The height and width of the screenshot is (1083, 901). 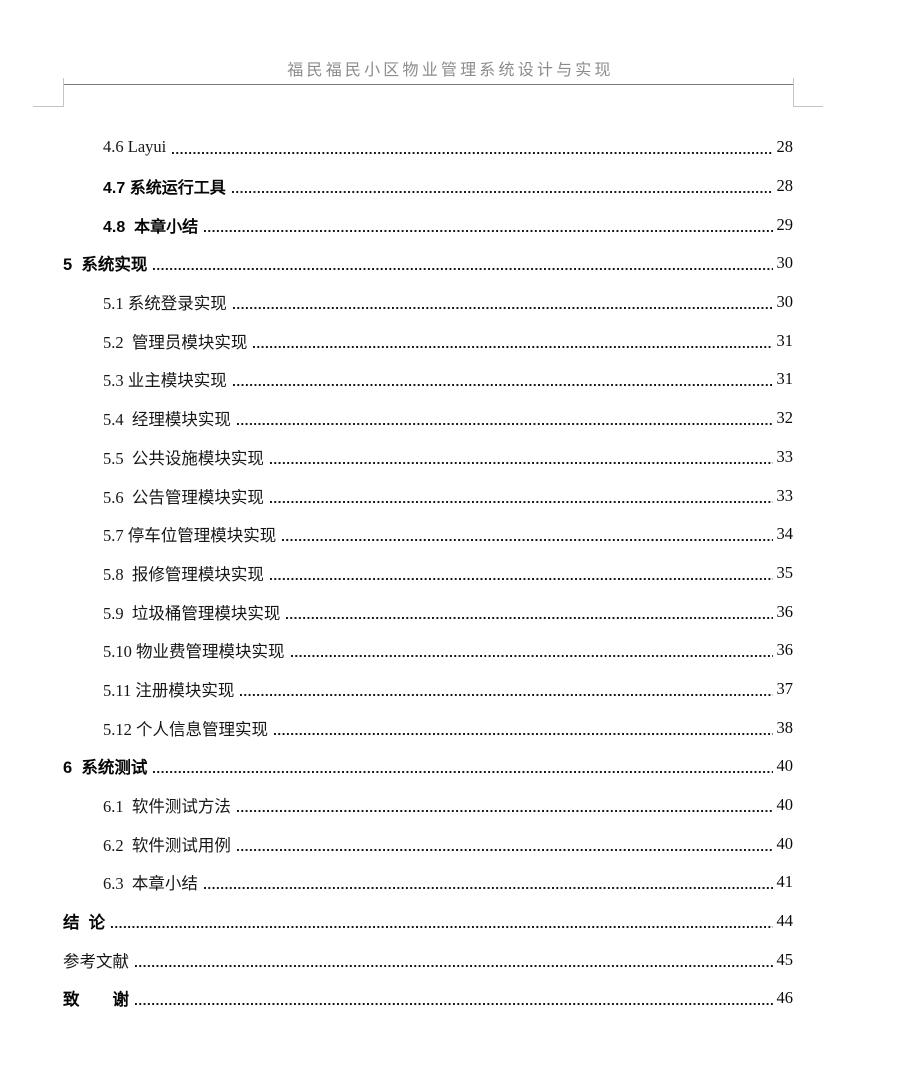 What do you see at coordinates (428, 766) in the screenshot?
I see `toc-entry: 6 系统测试 40` at bounding box center [428, 766].